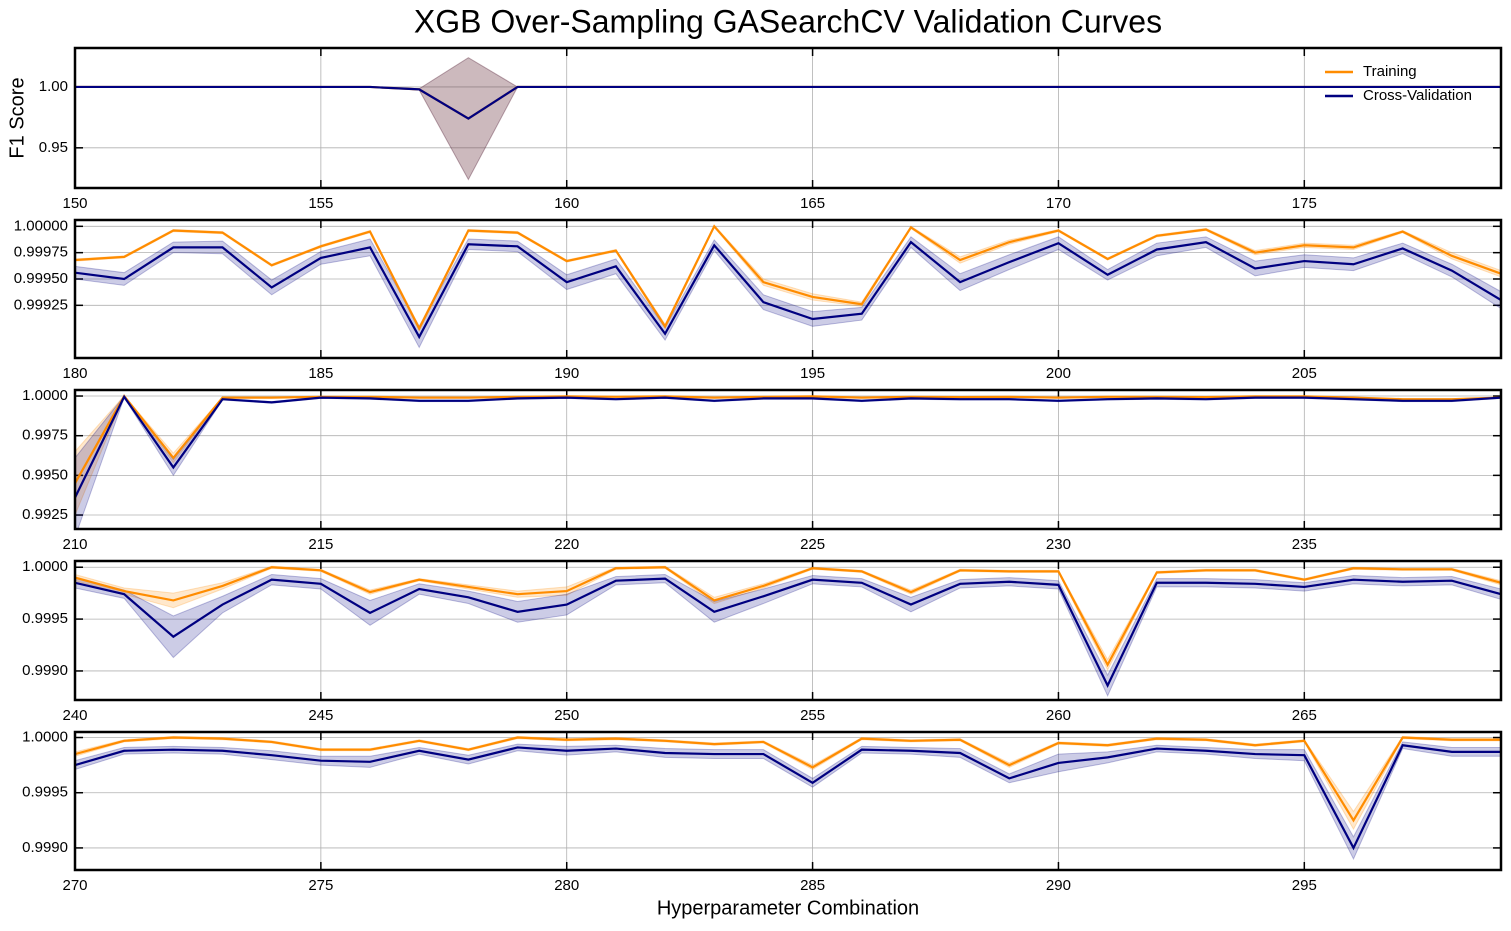  I want to click on x-tick-label: 215, so click(320, 544).